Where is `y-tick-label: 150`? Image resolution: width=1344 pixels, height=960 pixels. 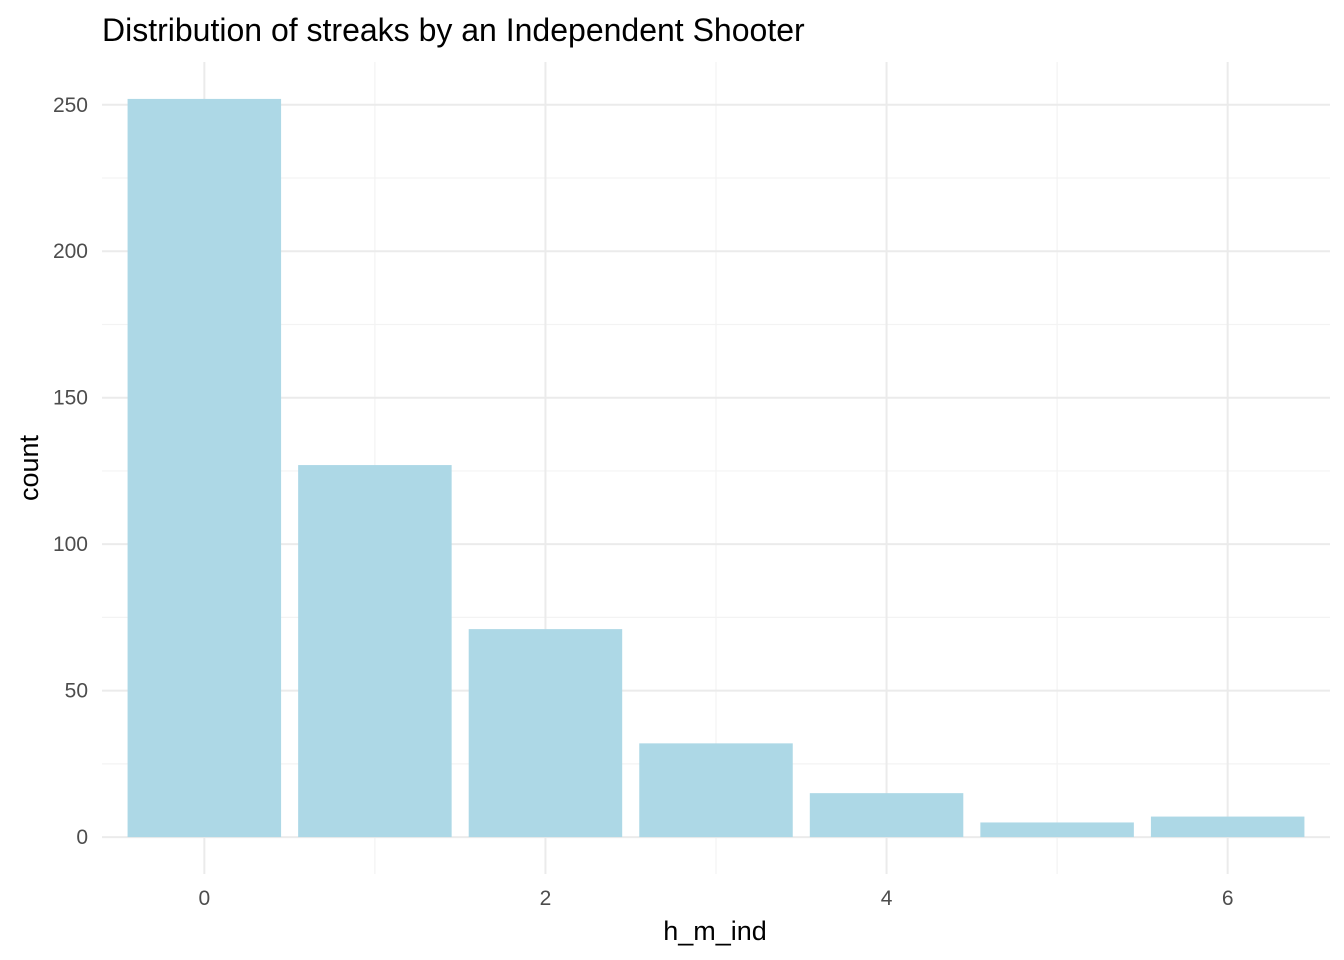 y-tick-label: 150 is located at coordinates (70, 398).